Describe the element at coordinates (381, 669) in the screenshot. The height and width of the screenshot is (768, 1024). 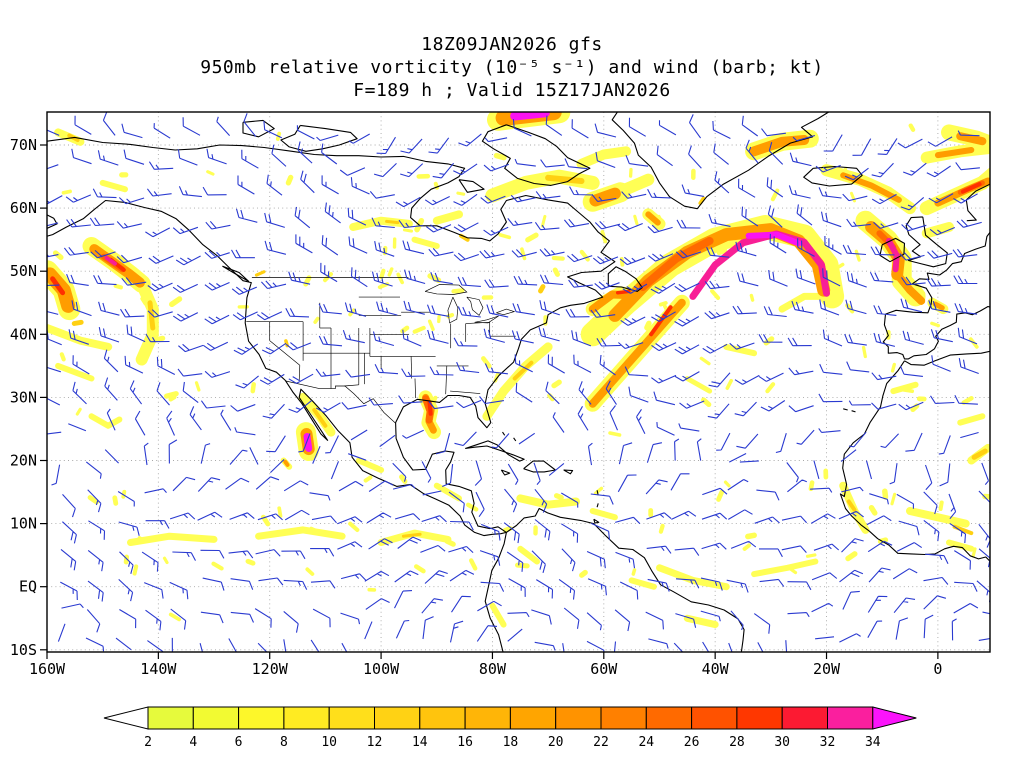
I see `x-axis-label: 100W` at that location.